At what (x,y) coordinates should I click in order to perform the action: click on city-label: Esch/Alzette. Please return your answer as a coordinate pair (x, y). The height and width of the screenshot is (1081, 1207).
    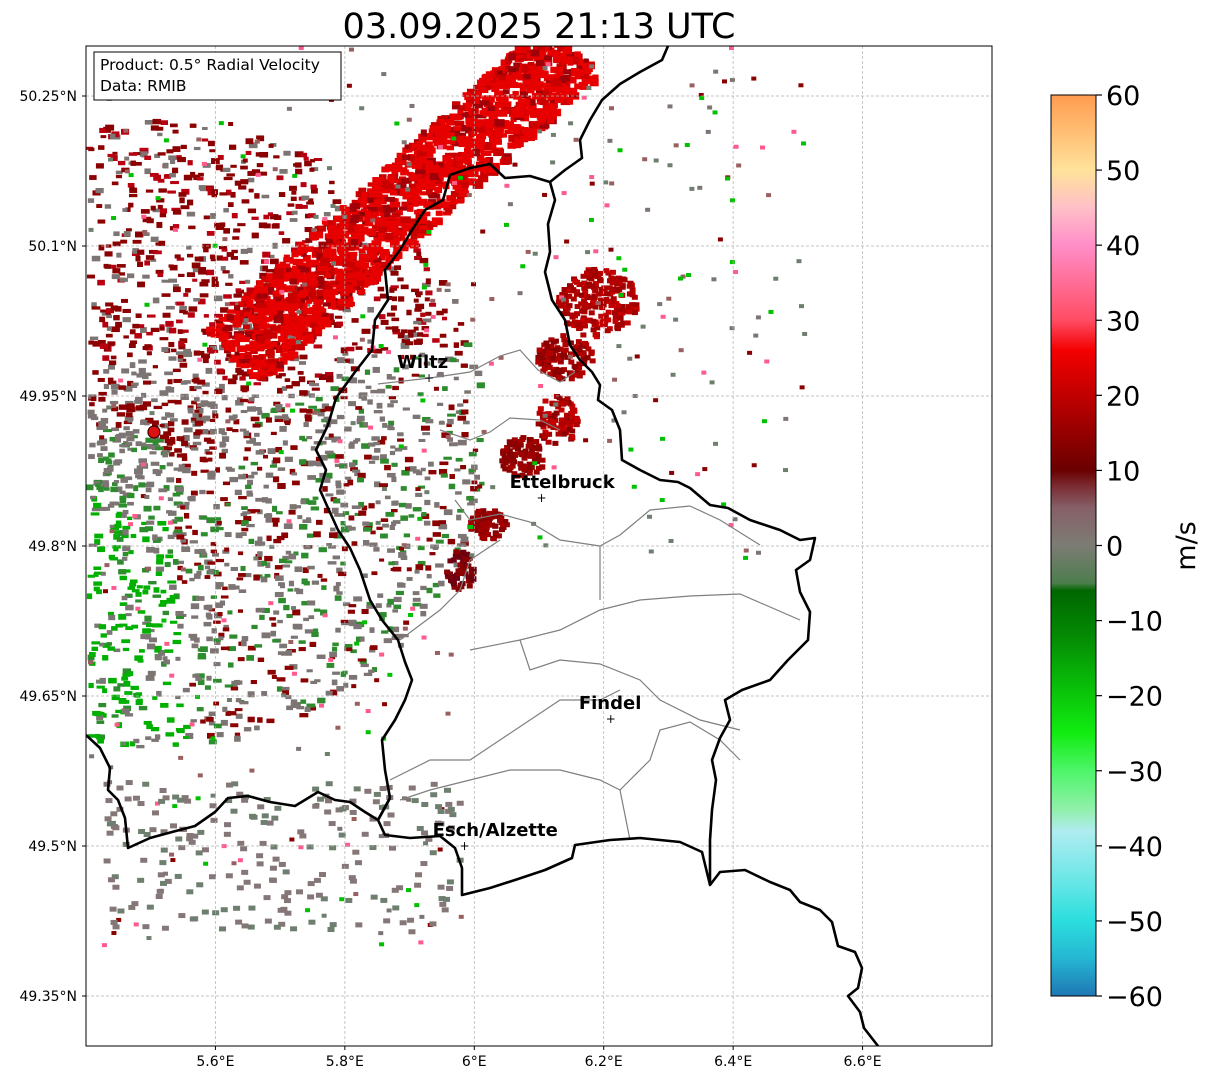
    Looking at the image, I should click on (495, 830).